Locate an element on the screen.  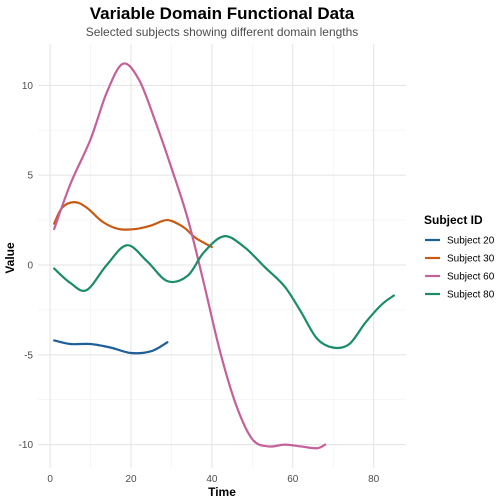
x-axis-ticks: 0 20 40 60 80 is located at coordinates (213, 479).